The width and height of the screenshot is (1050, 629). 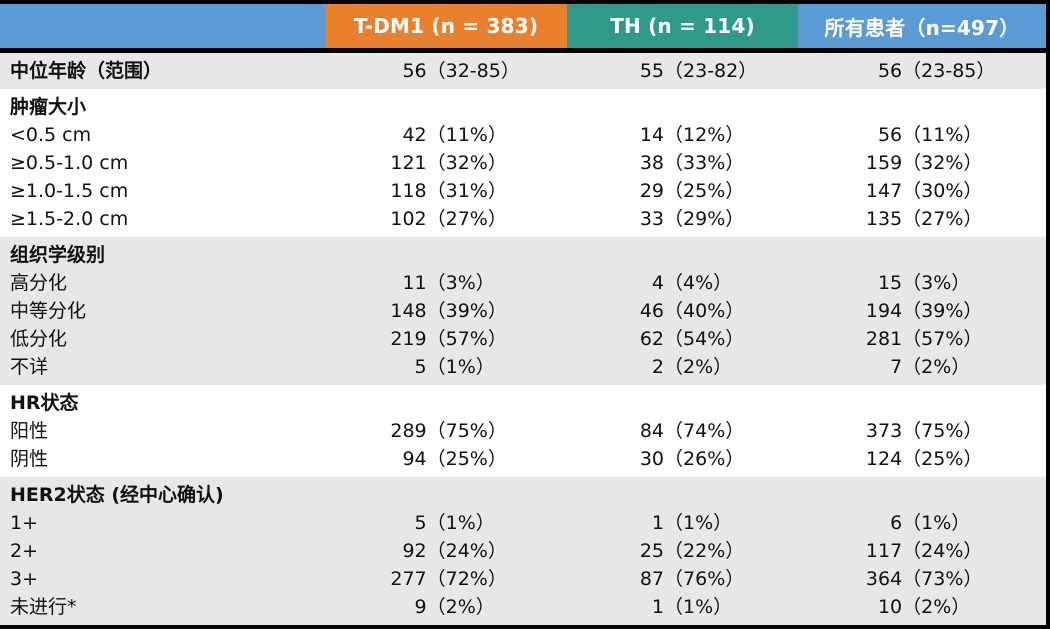 What do you see at coordinates (466, 311) in the screenshot?
I see `value-percent: （39%）` at bounding box center [466, 311].